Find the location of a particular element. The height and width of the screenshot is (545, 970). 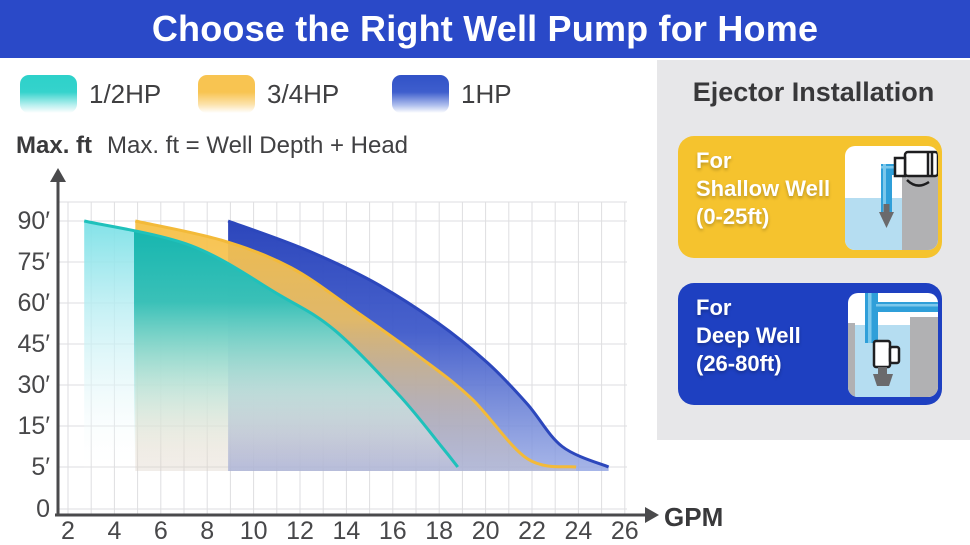

legend-label: 3/4HP is located at coordinates (303, 93).